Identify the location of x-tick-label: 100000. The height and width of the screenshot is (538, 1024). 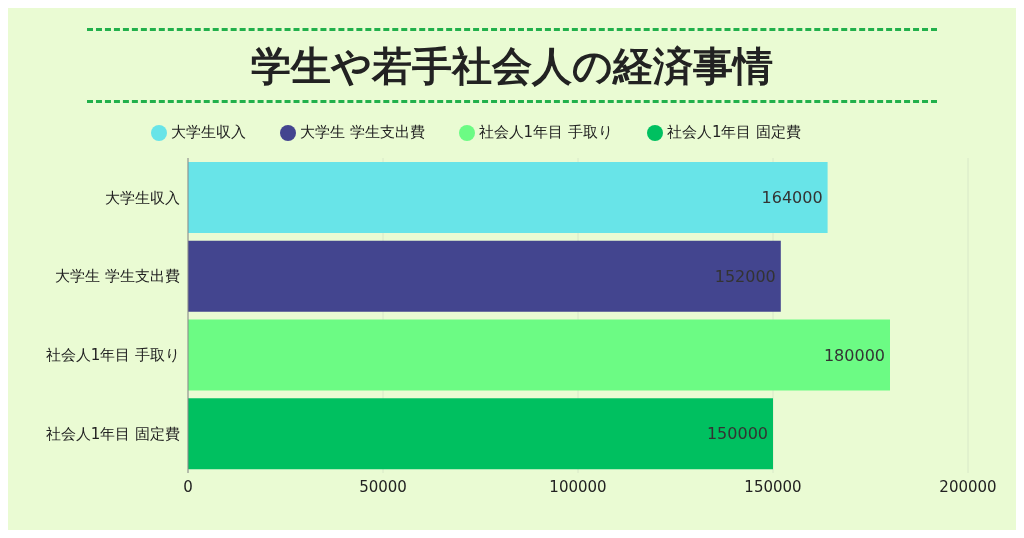
(578, 486).